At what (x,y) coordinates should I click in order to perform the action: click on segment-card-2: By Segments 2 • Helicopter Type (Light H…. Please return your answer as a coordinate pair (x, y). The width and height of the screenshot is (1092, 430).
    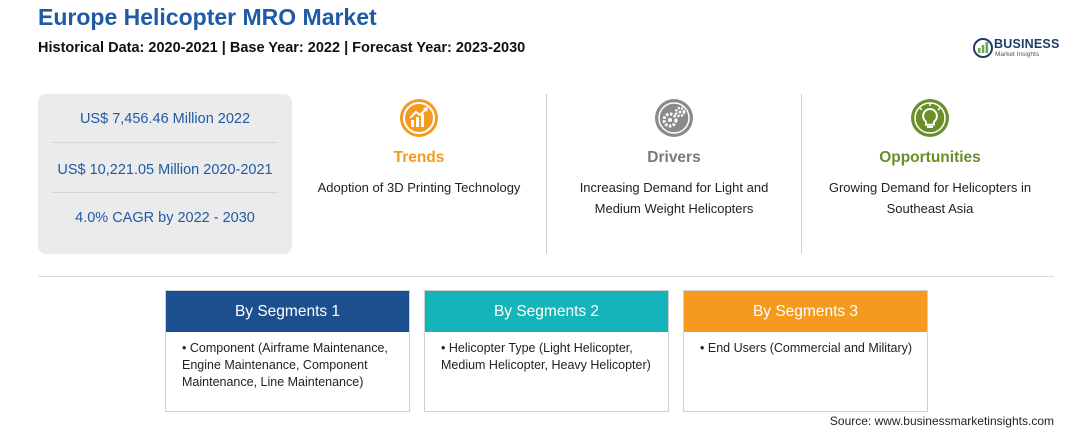
    Looking at the image, I should click on (546, 351).